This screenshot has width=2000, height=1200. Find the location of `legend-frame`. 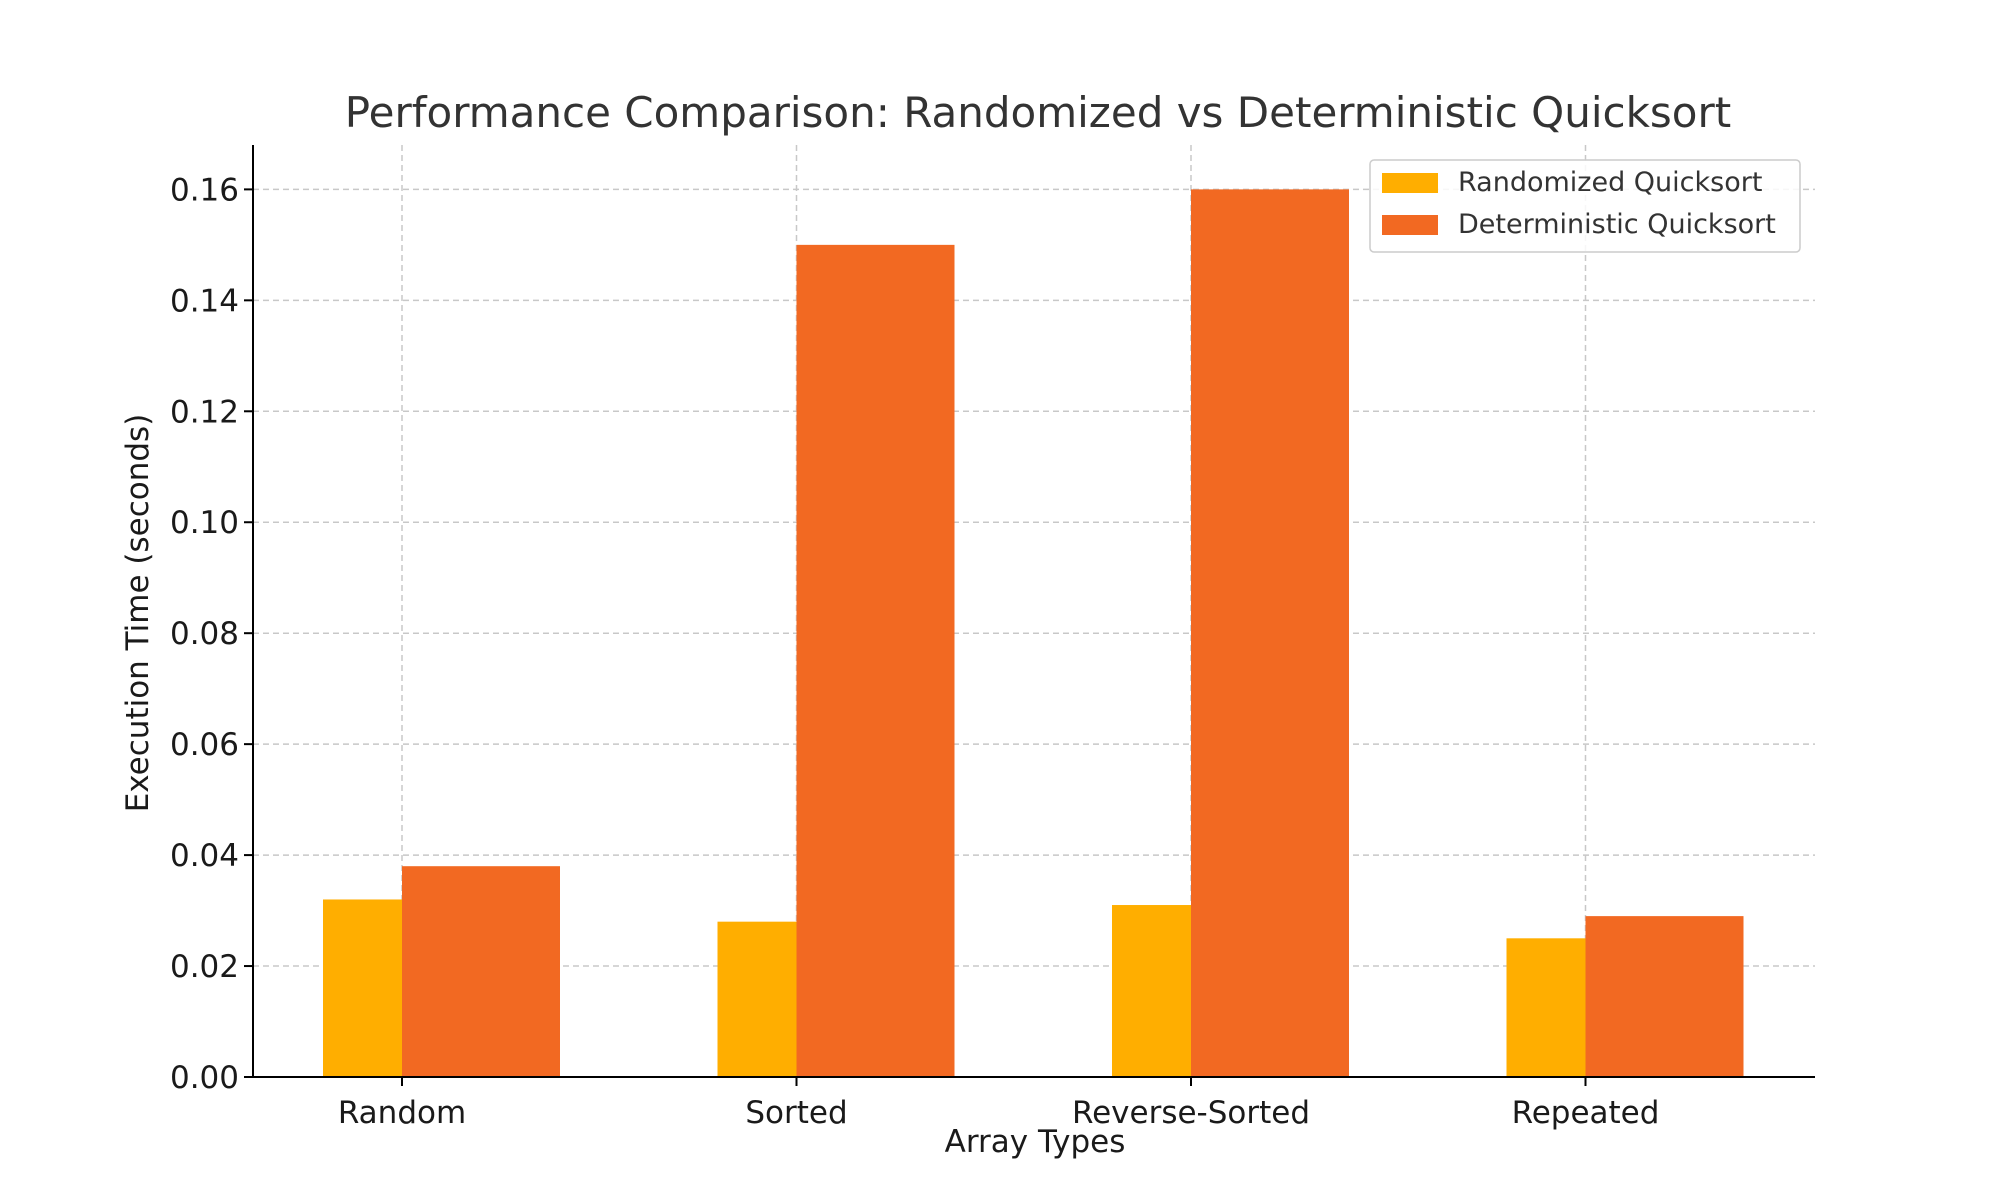

legend-frame is located at coordinates (1585, 206).